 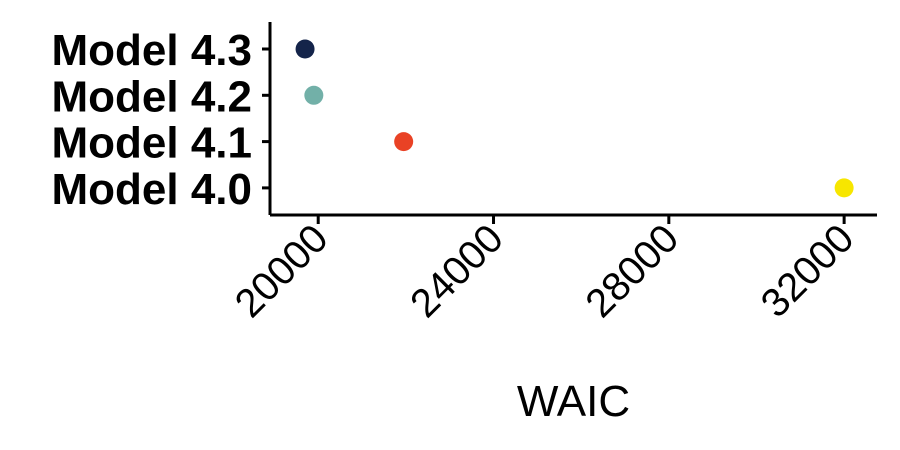 What do you see at coordinates (808, 271) in the screenshot?
I see `x-tick-label: 32000` at bounding box center [808, 271].